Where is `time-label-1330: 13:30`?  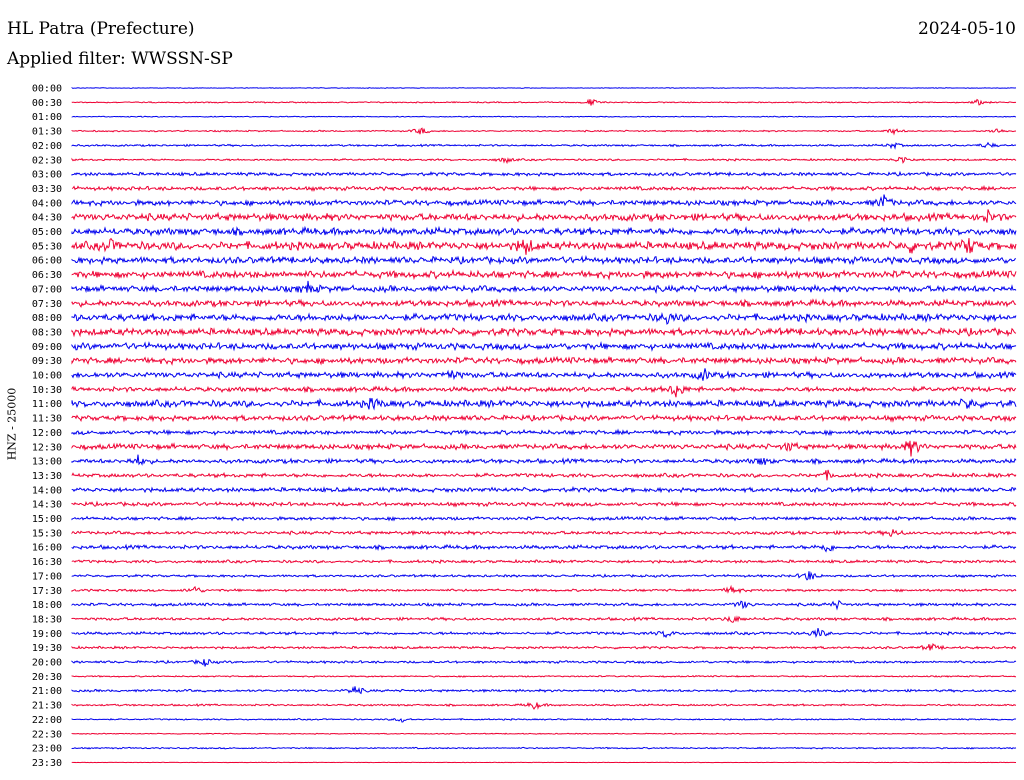 time-label-1330: 13:30 is located at coordinates (47, 476).